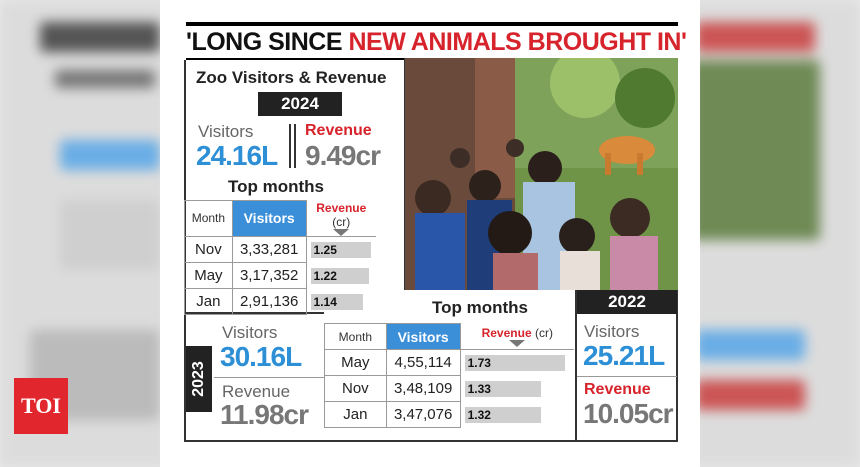 The height and width of the screenshot is (467, 860). I want to click on revenue-label-2022: Revenue, so click(617, 389).